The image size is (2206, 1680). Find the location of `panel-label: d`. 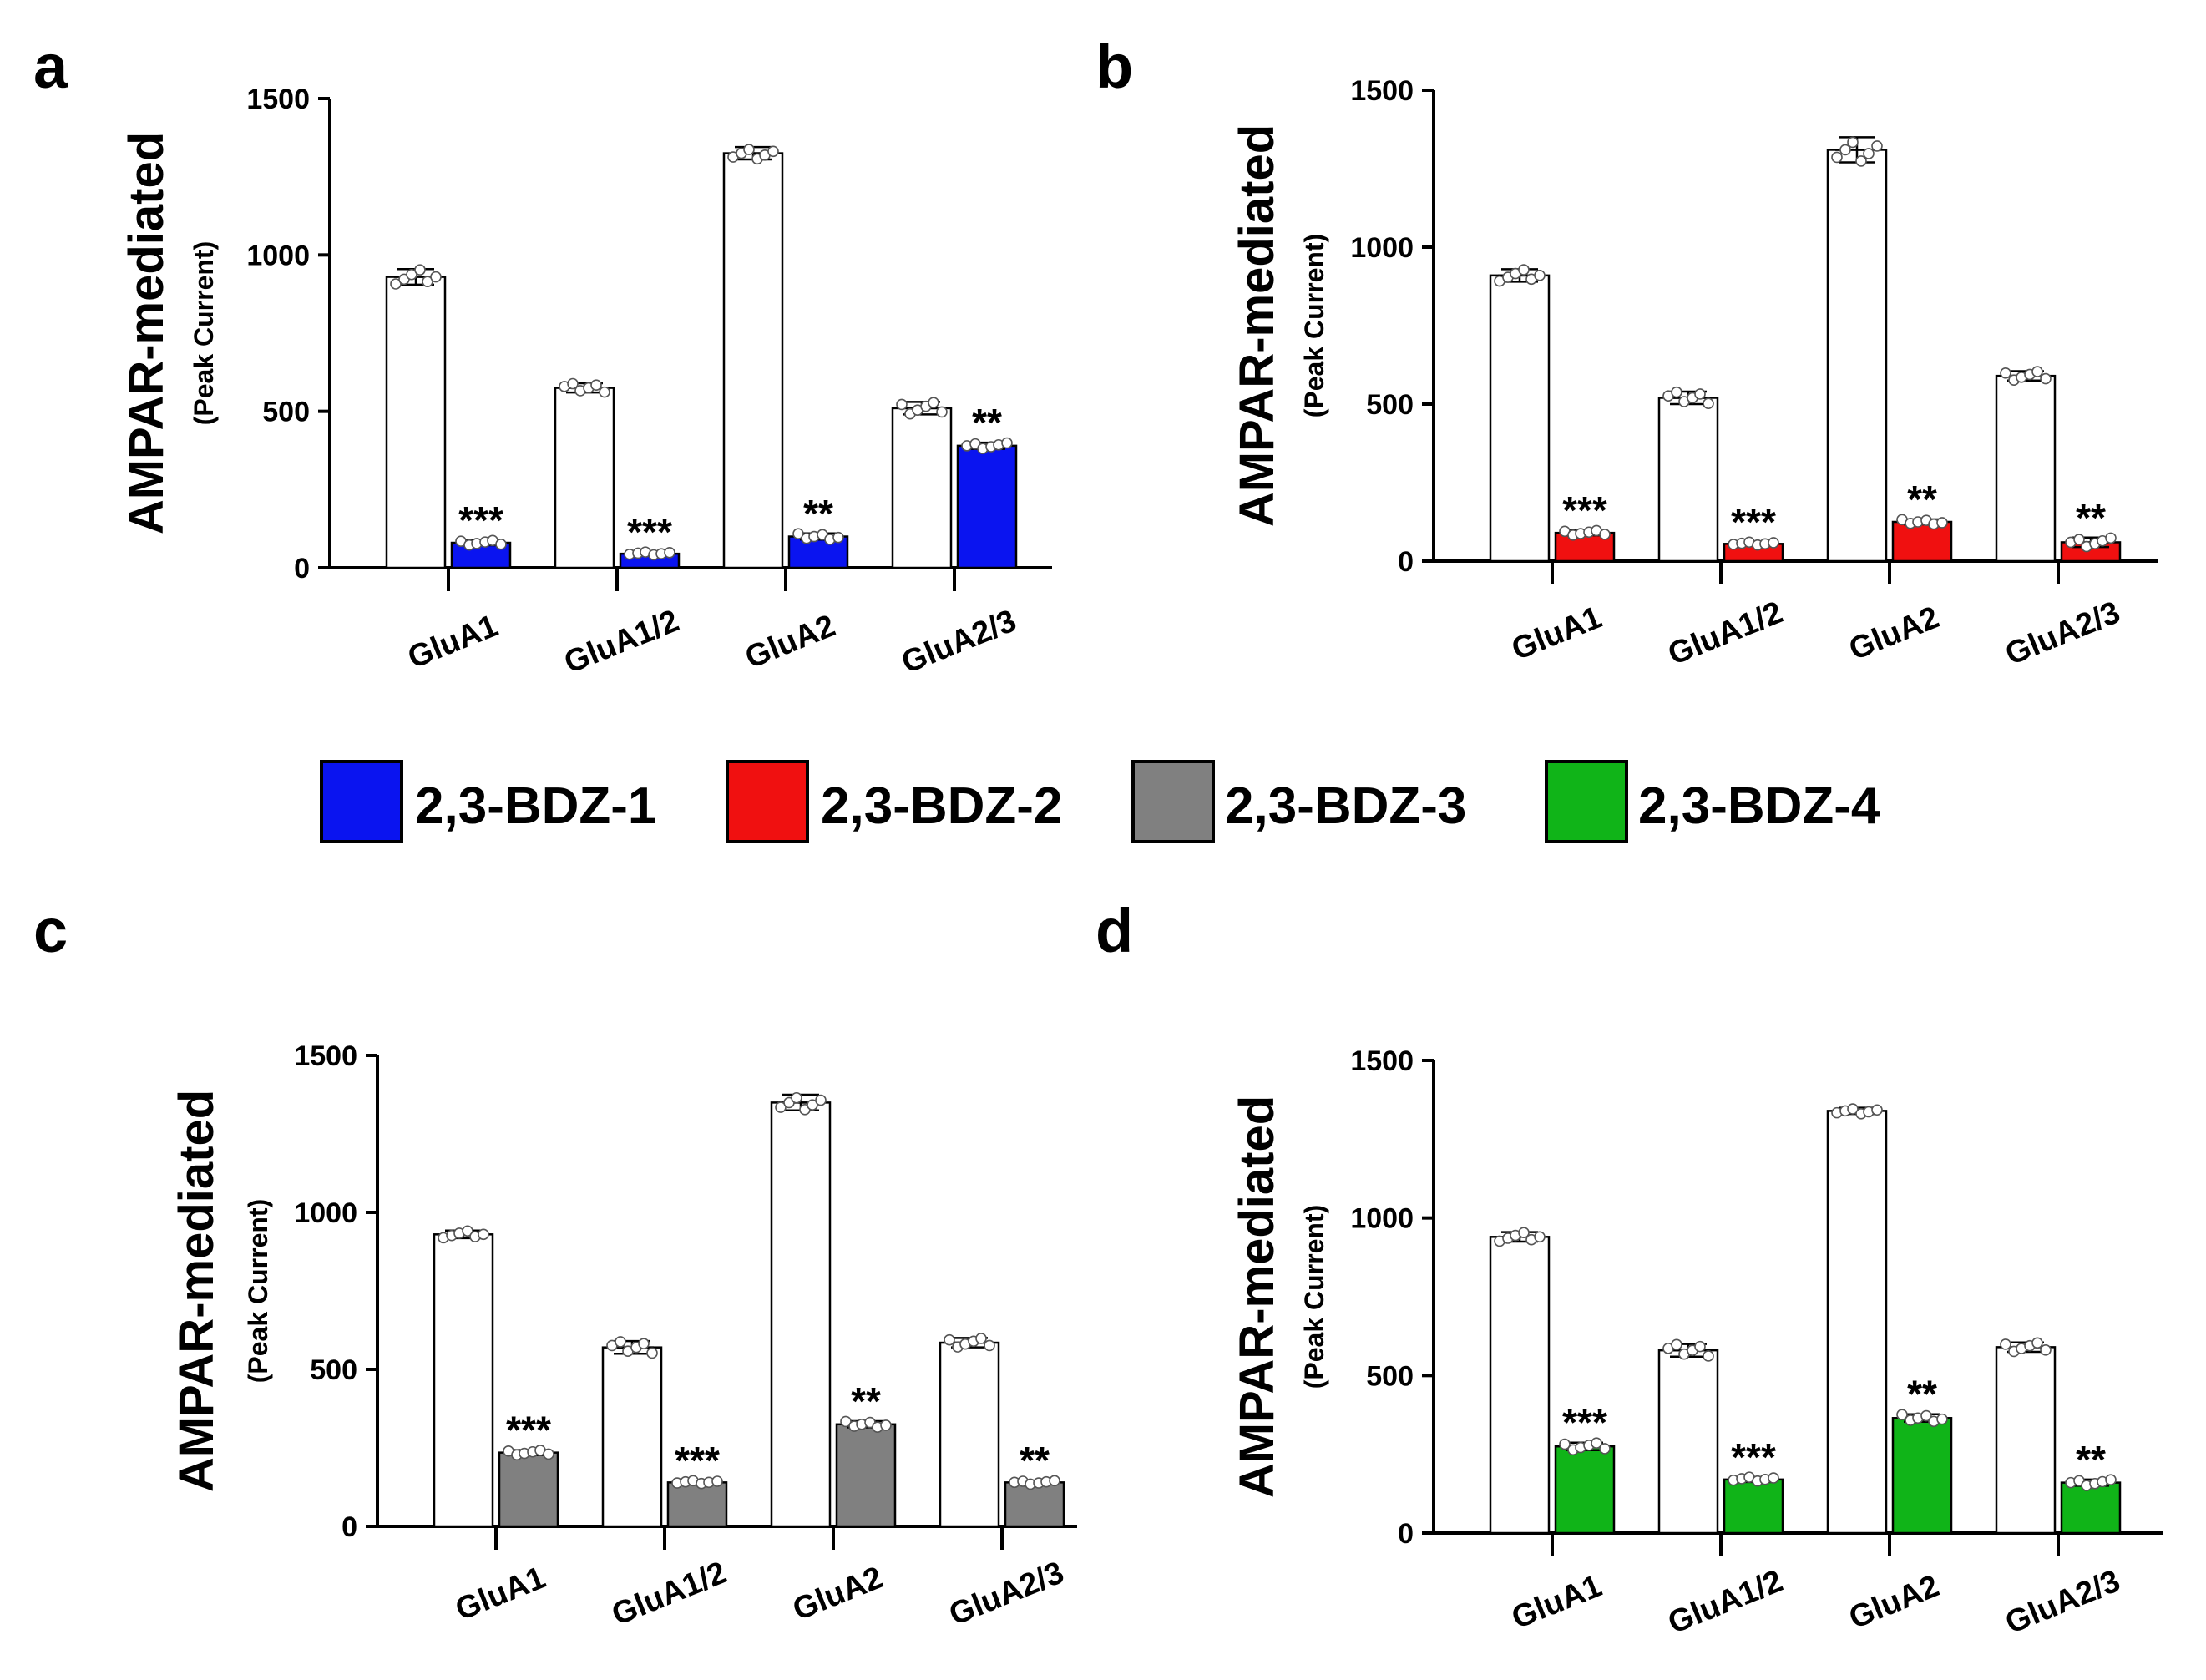

panel-label: d is located at coordinates (1114, 930).